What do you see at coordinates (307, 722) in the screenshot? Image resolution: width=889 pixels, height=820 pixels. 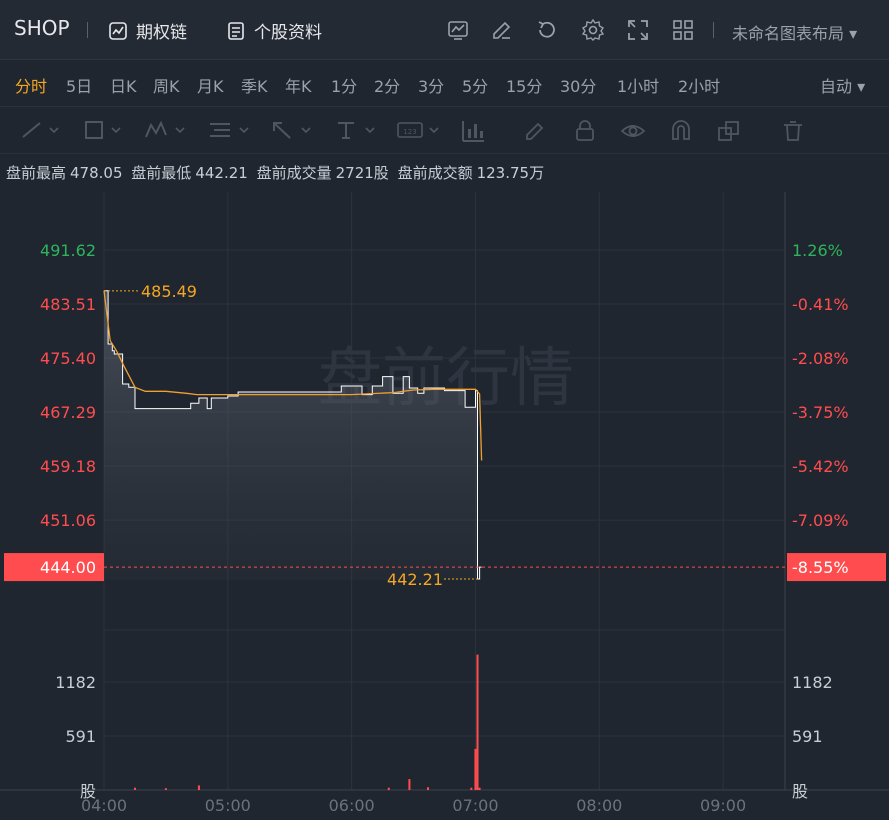 I see `volume-bars-layer` at bounding box center [307, 722].